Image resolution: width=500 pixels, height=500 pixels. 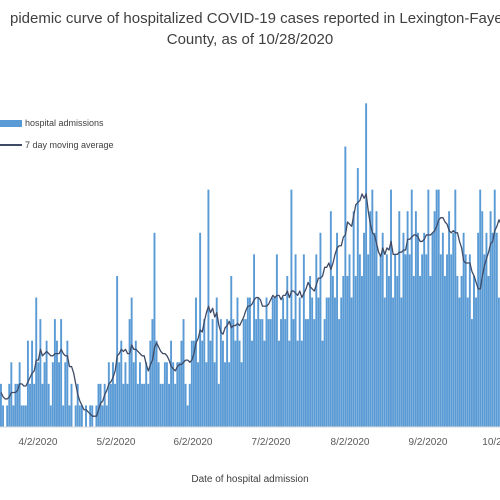 What do you see at coordinates (116, 442) in the screenshot?
I see `x-tick-label-1: 5/2/2020` at bounding box center [116, 442].